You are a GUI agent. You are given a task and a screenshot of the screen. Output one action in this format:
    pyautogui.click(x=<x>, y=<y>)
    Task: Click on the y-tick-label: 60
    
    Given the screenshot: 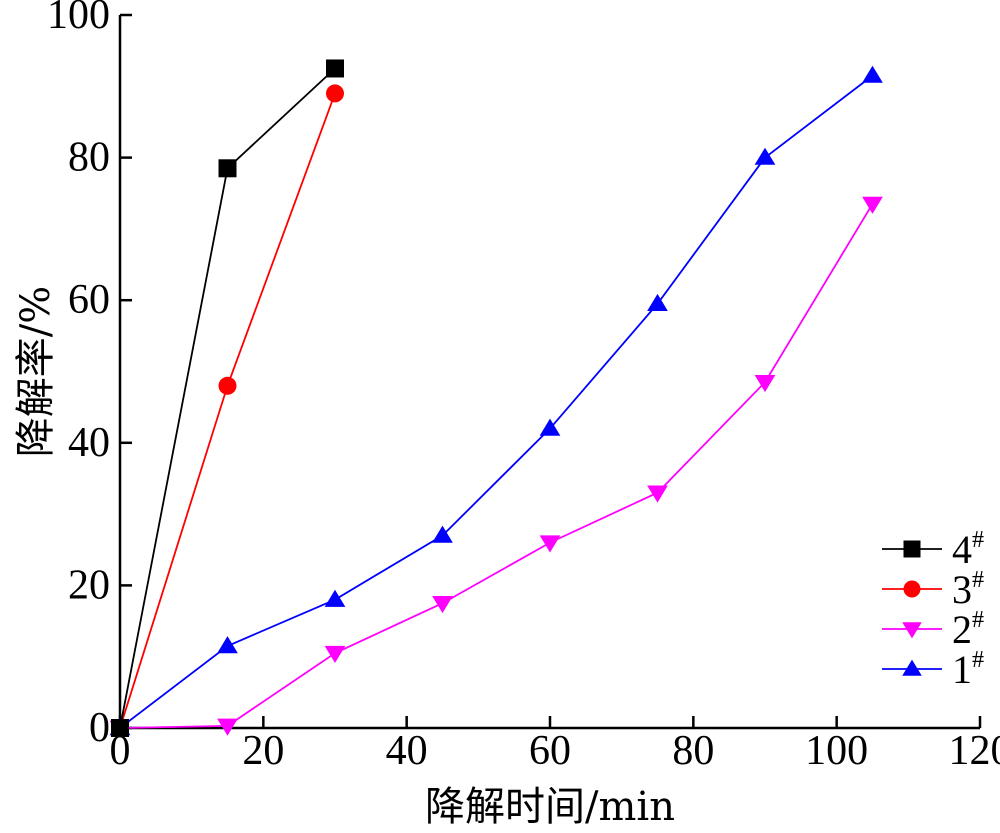 What is the action you would take?
    pyautogui.click(x=89, y=300)
    